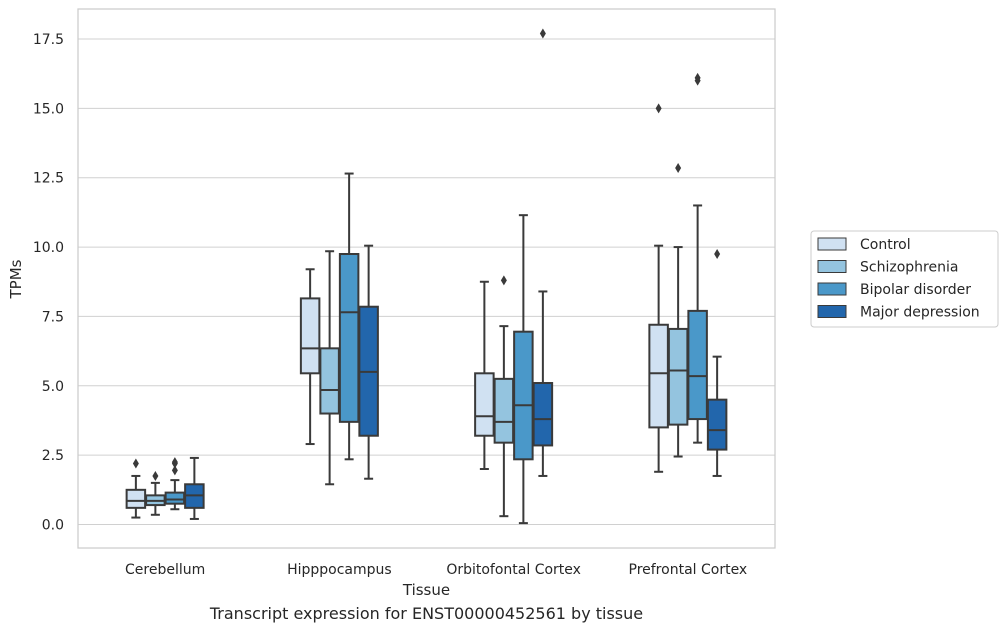 Image resolution: width=1007 pixels, height=634 pixels. Describe the element at coordinates (53, 387) in the screenshot. I see `y-tick-label: 5.0` at that location.